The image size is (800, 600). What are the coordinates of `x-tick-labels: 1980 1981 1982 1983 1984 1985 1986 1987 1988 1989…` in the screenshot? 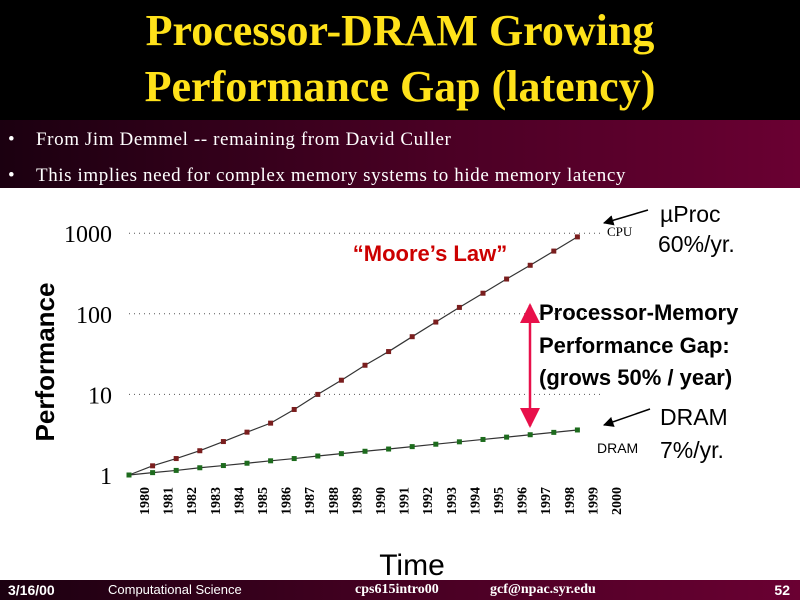 It's located at (381, 501).